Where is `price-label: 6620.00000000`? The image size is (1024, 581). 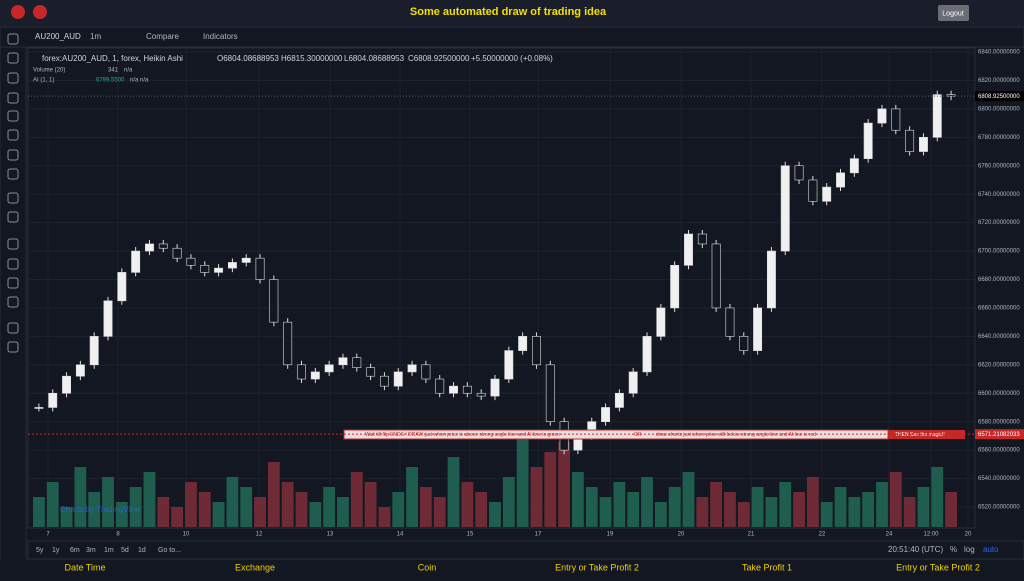 price-label: 6620.00000000 is located at coordinates (999, 365).